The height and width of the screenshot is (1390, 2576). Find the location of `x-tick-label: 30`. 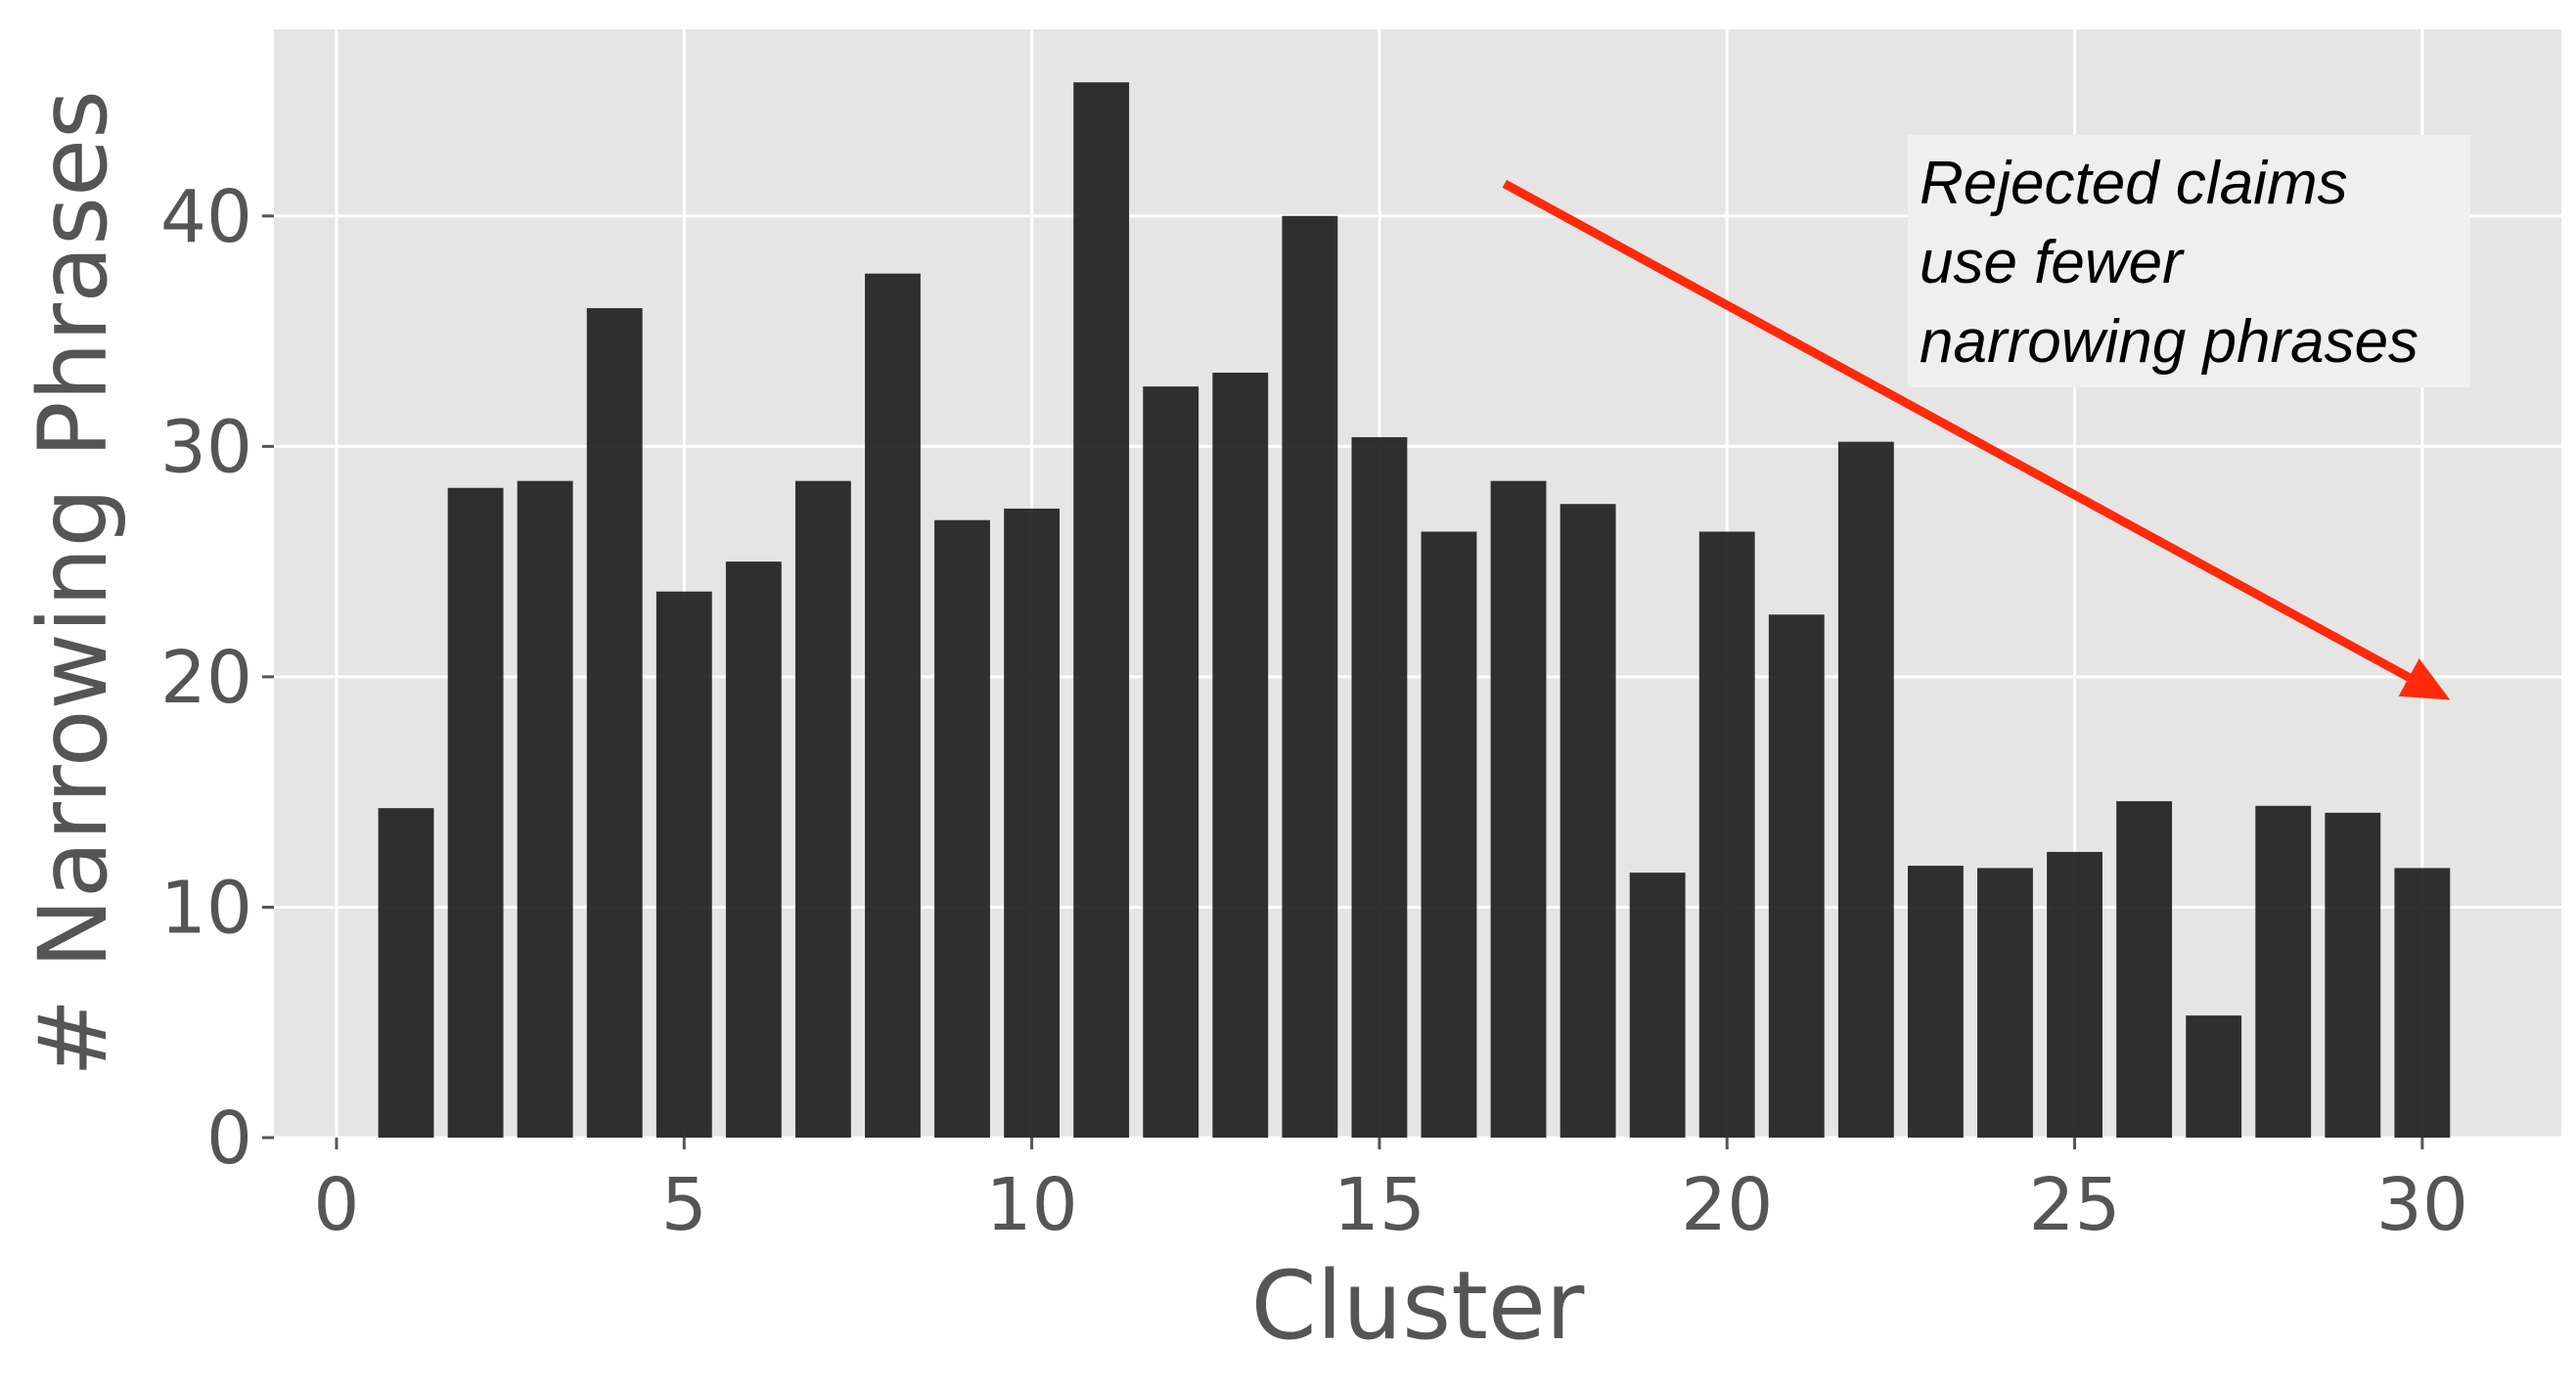

x-tick-label: 30 is located at coordinates (2422, 1205).